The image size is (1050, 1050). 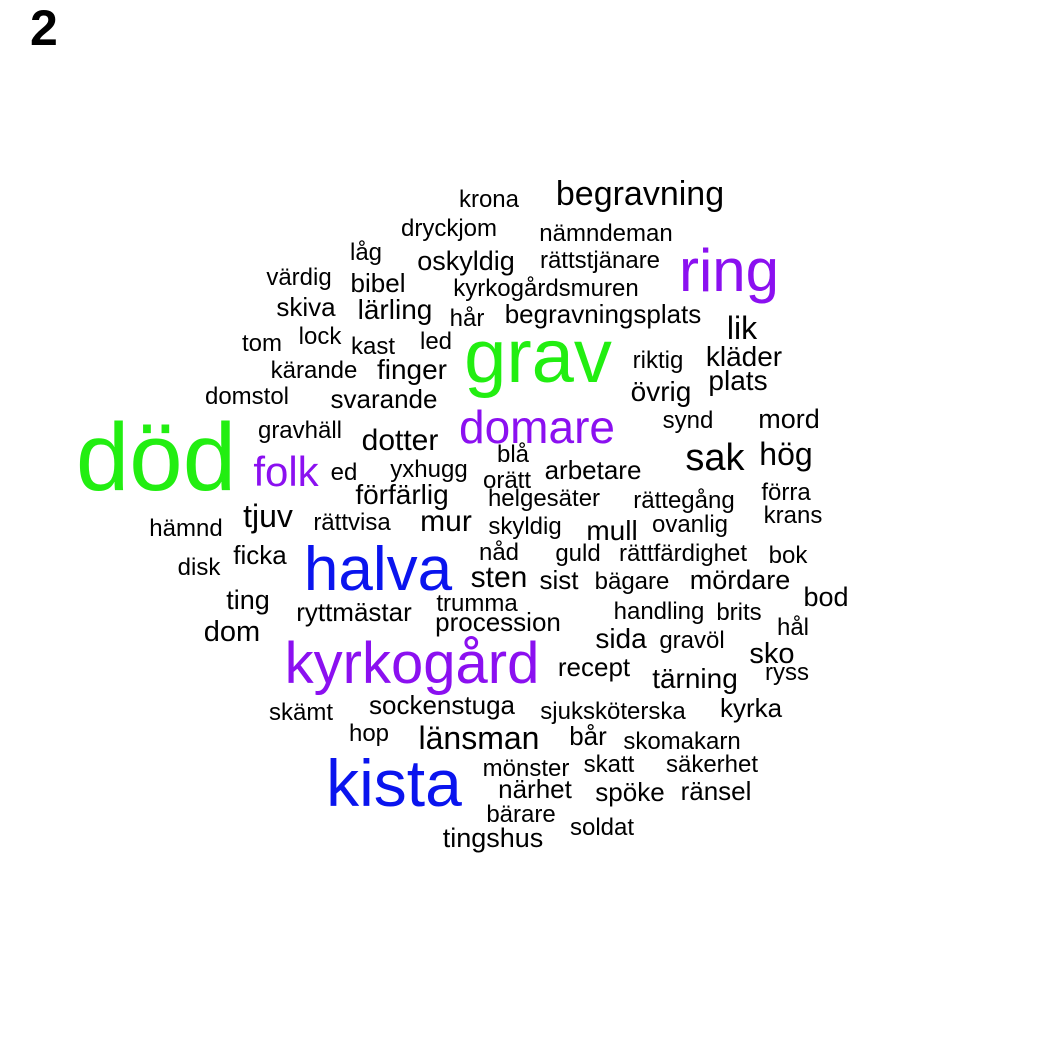 I want to click on cloud-word: dom, so click(x=232, y=632).